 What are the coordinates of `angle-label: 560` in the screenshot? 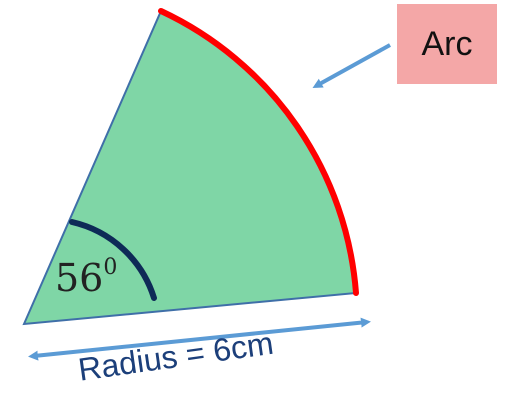 It's located at (86, 278).